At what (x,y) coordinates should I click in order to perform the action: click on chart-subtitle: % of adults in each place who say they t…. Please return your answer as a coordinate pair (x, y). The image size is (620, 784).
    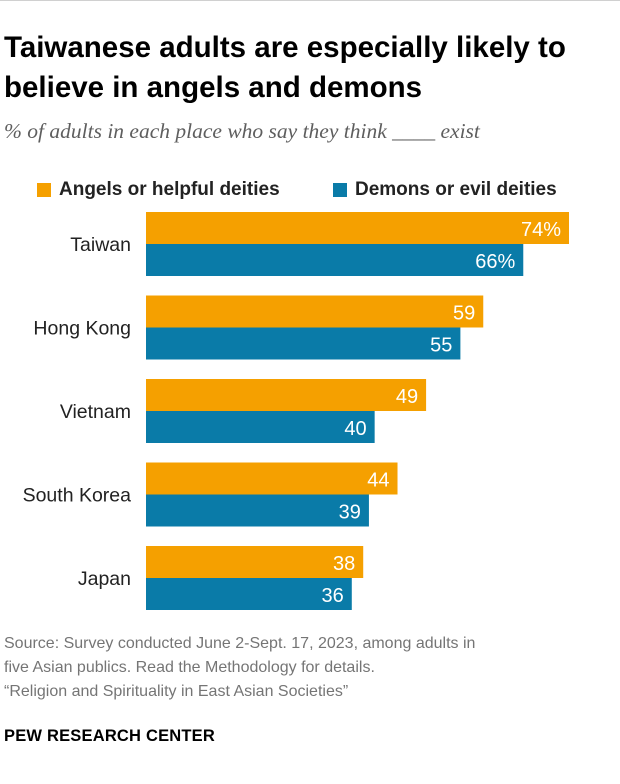
    Looking at the image, I should click on (242, 131).